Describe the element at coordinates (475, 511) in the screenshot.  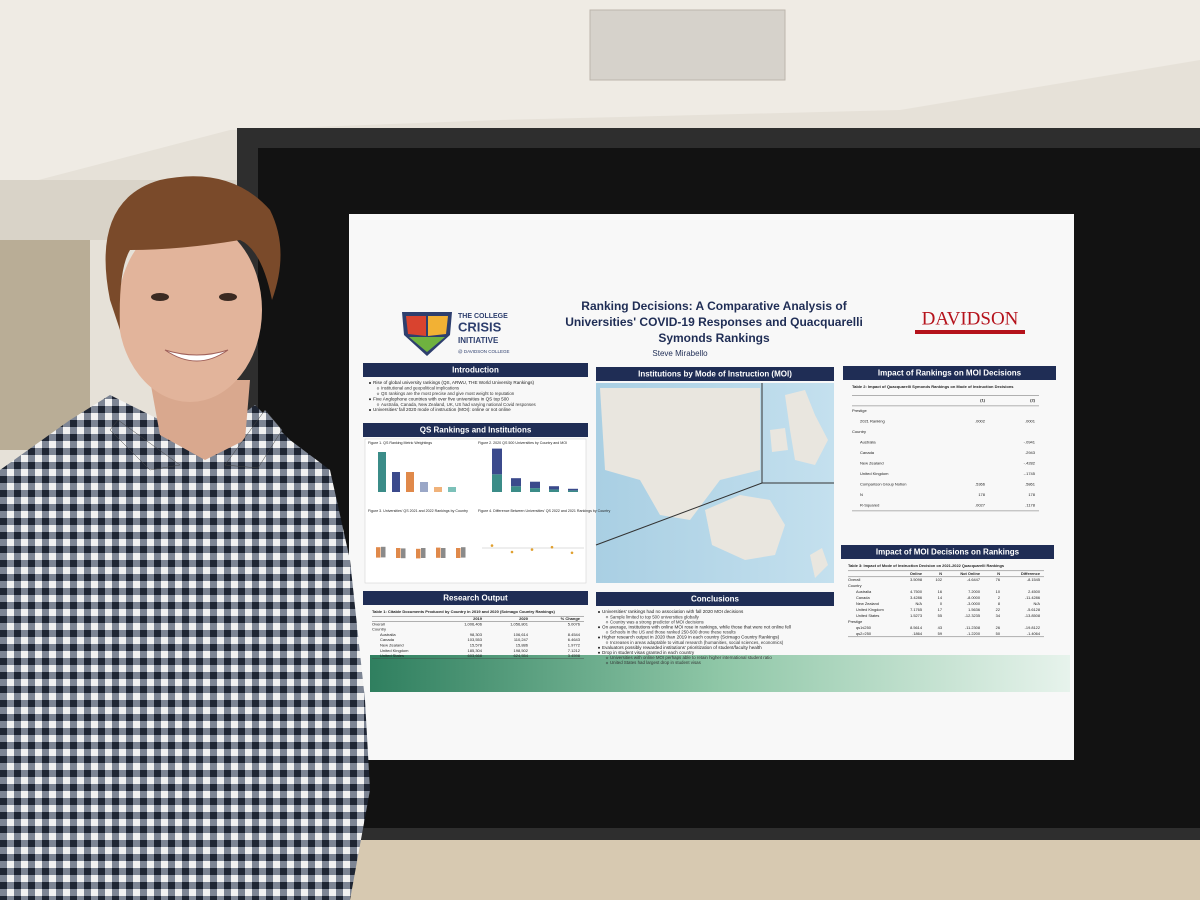
I see `figure-panel` at that location.